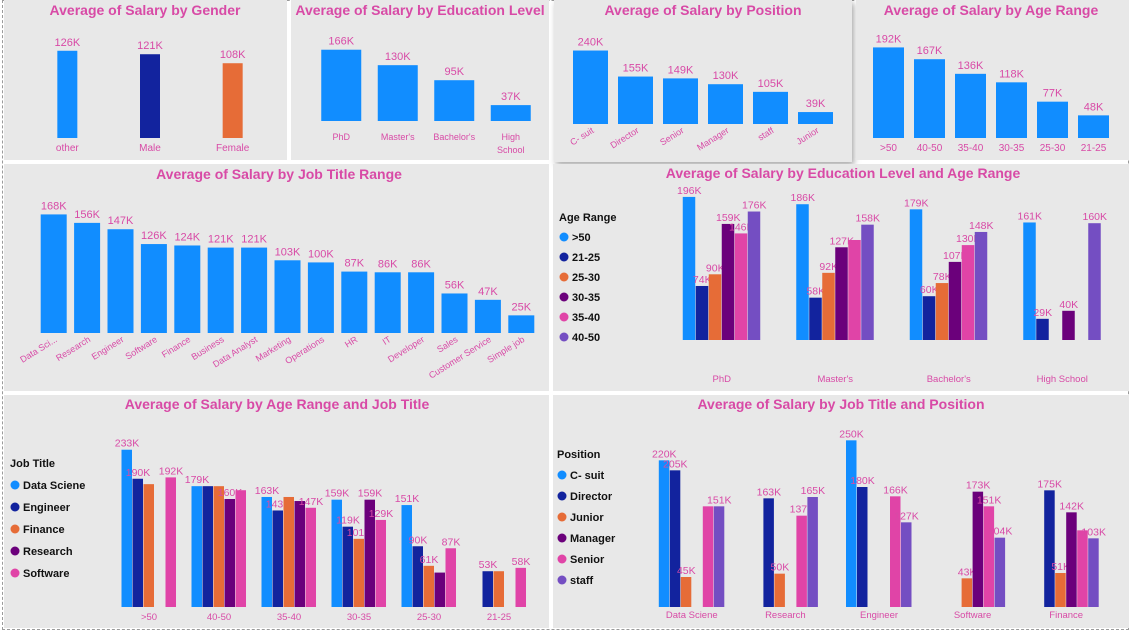 Image resolution: width=1132 pixels, height=634 pixels. I want to click on education-value-label: 130K, so click(398, 57).